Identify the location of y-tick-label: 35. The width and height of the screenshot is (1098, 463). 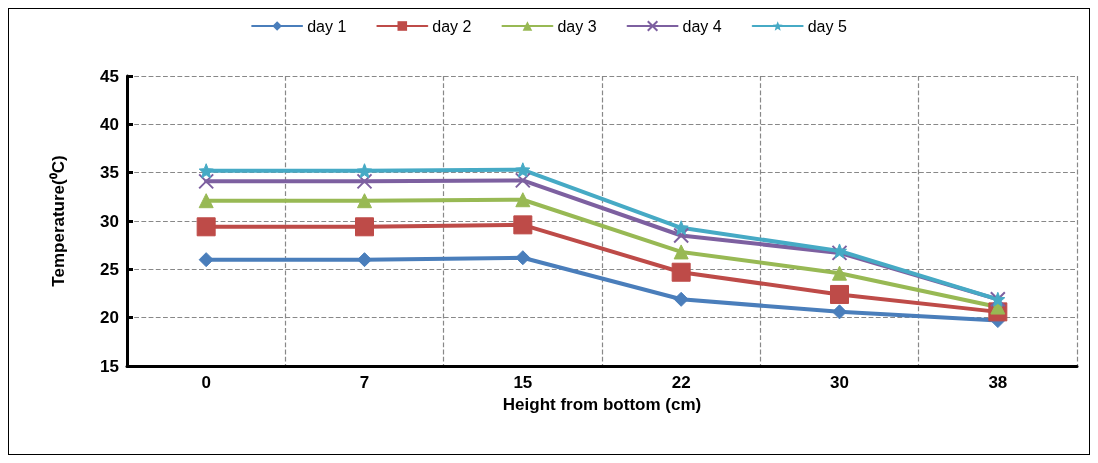
(109, 173).